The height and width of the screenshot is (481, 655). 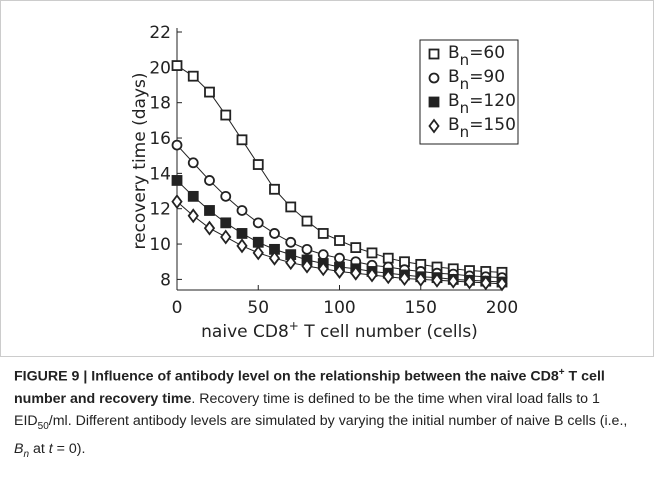 I want to click on legend-label-part: =120, so click(x=492, y=101).